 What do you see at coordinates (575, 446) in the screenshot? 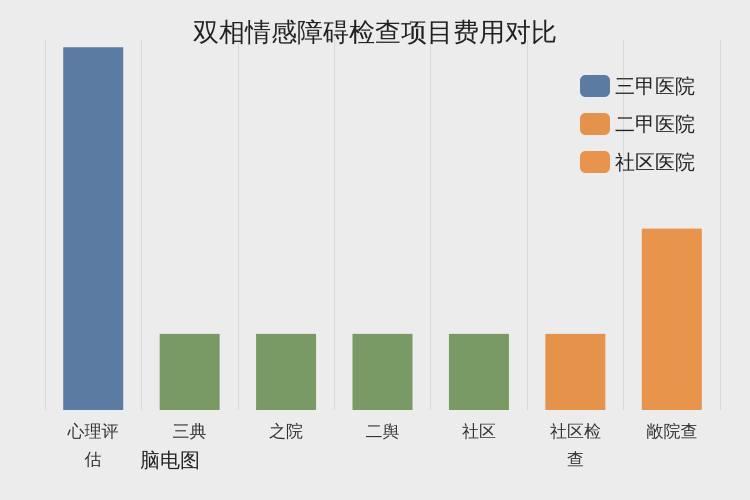
I see `x-tick-label: 社区检查` at bounding box center [575, 446].